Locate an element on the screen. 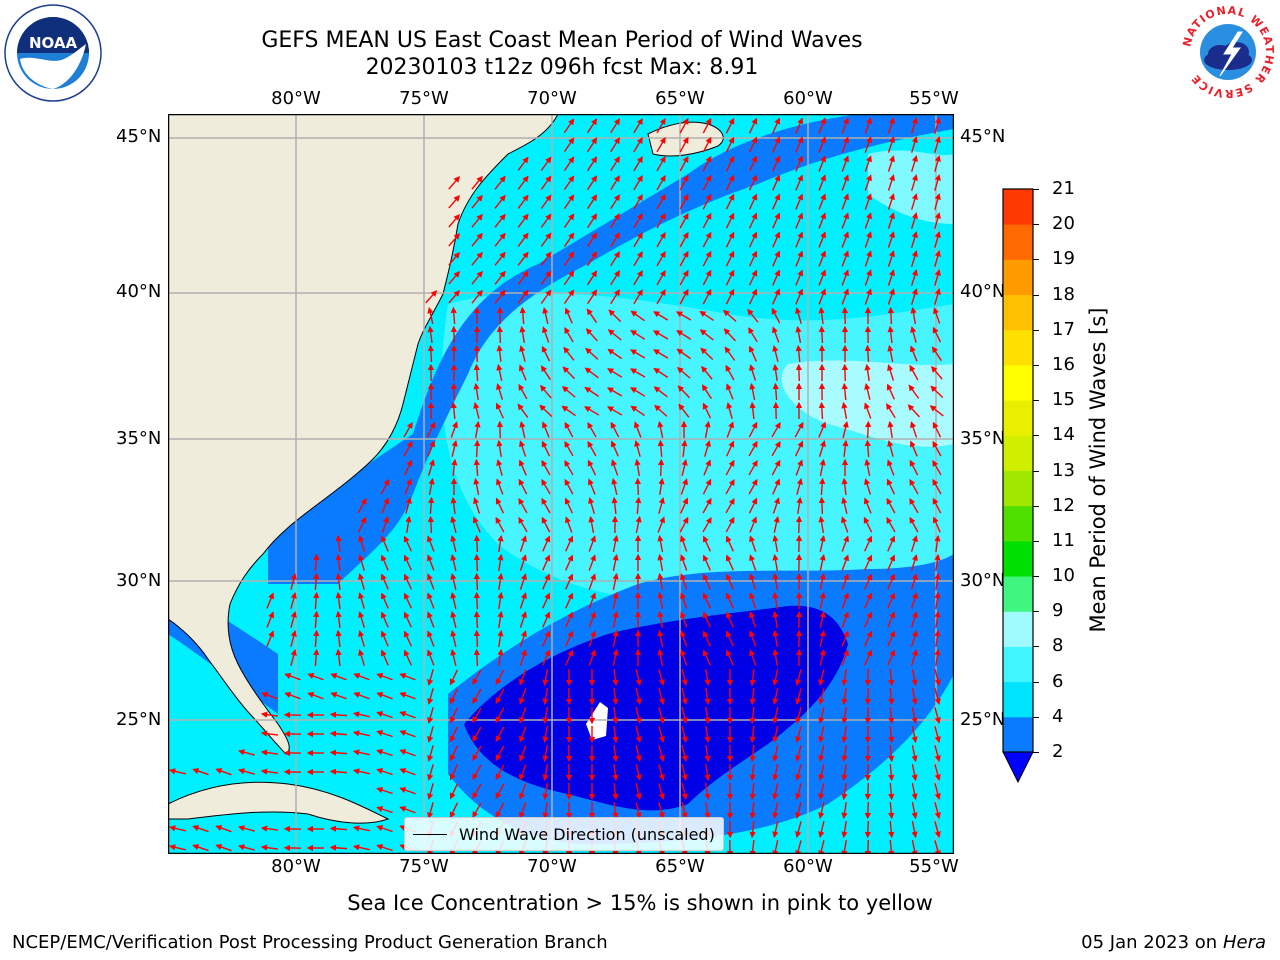  lat-label-right: 30°N is located at coordinates (983, 580).